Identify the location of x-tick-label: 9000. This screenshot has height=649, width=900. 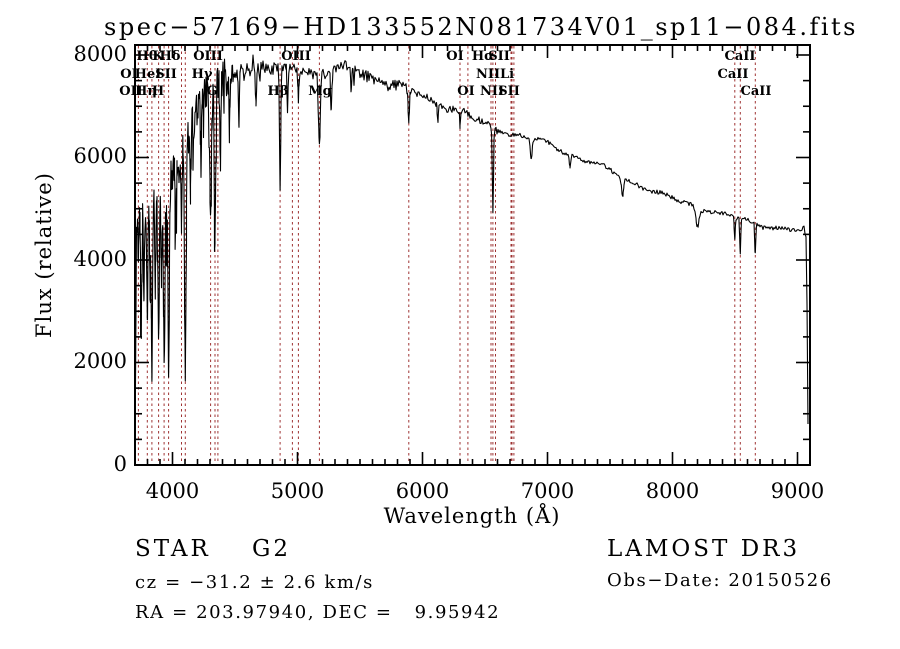
(797, 491).